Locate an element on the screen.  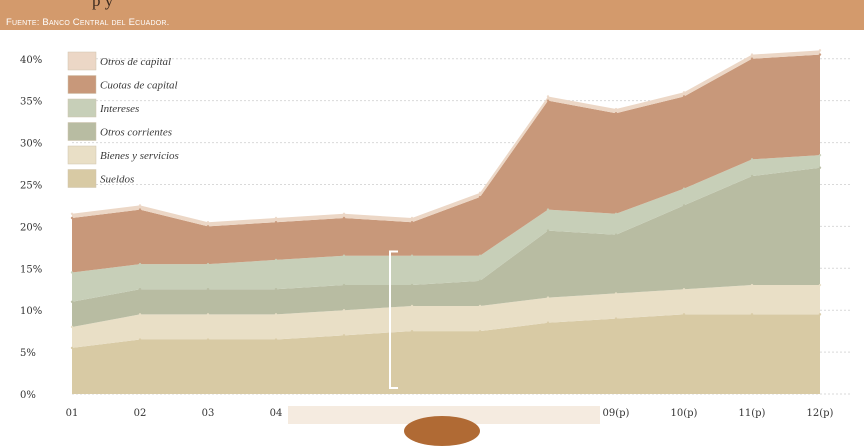
x-tick-label: 11(p) is located at coordinates (752, 413).